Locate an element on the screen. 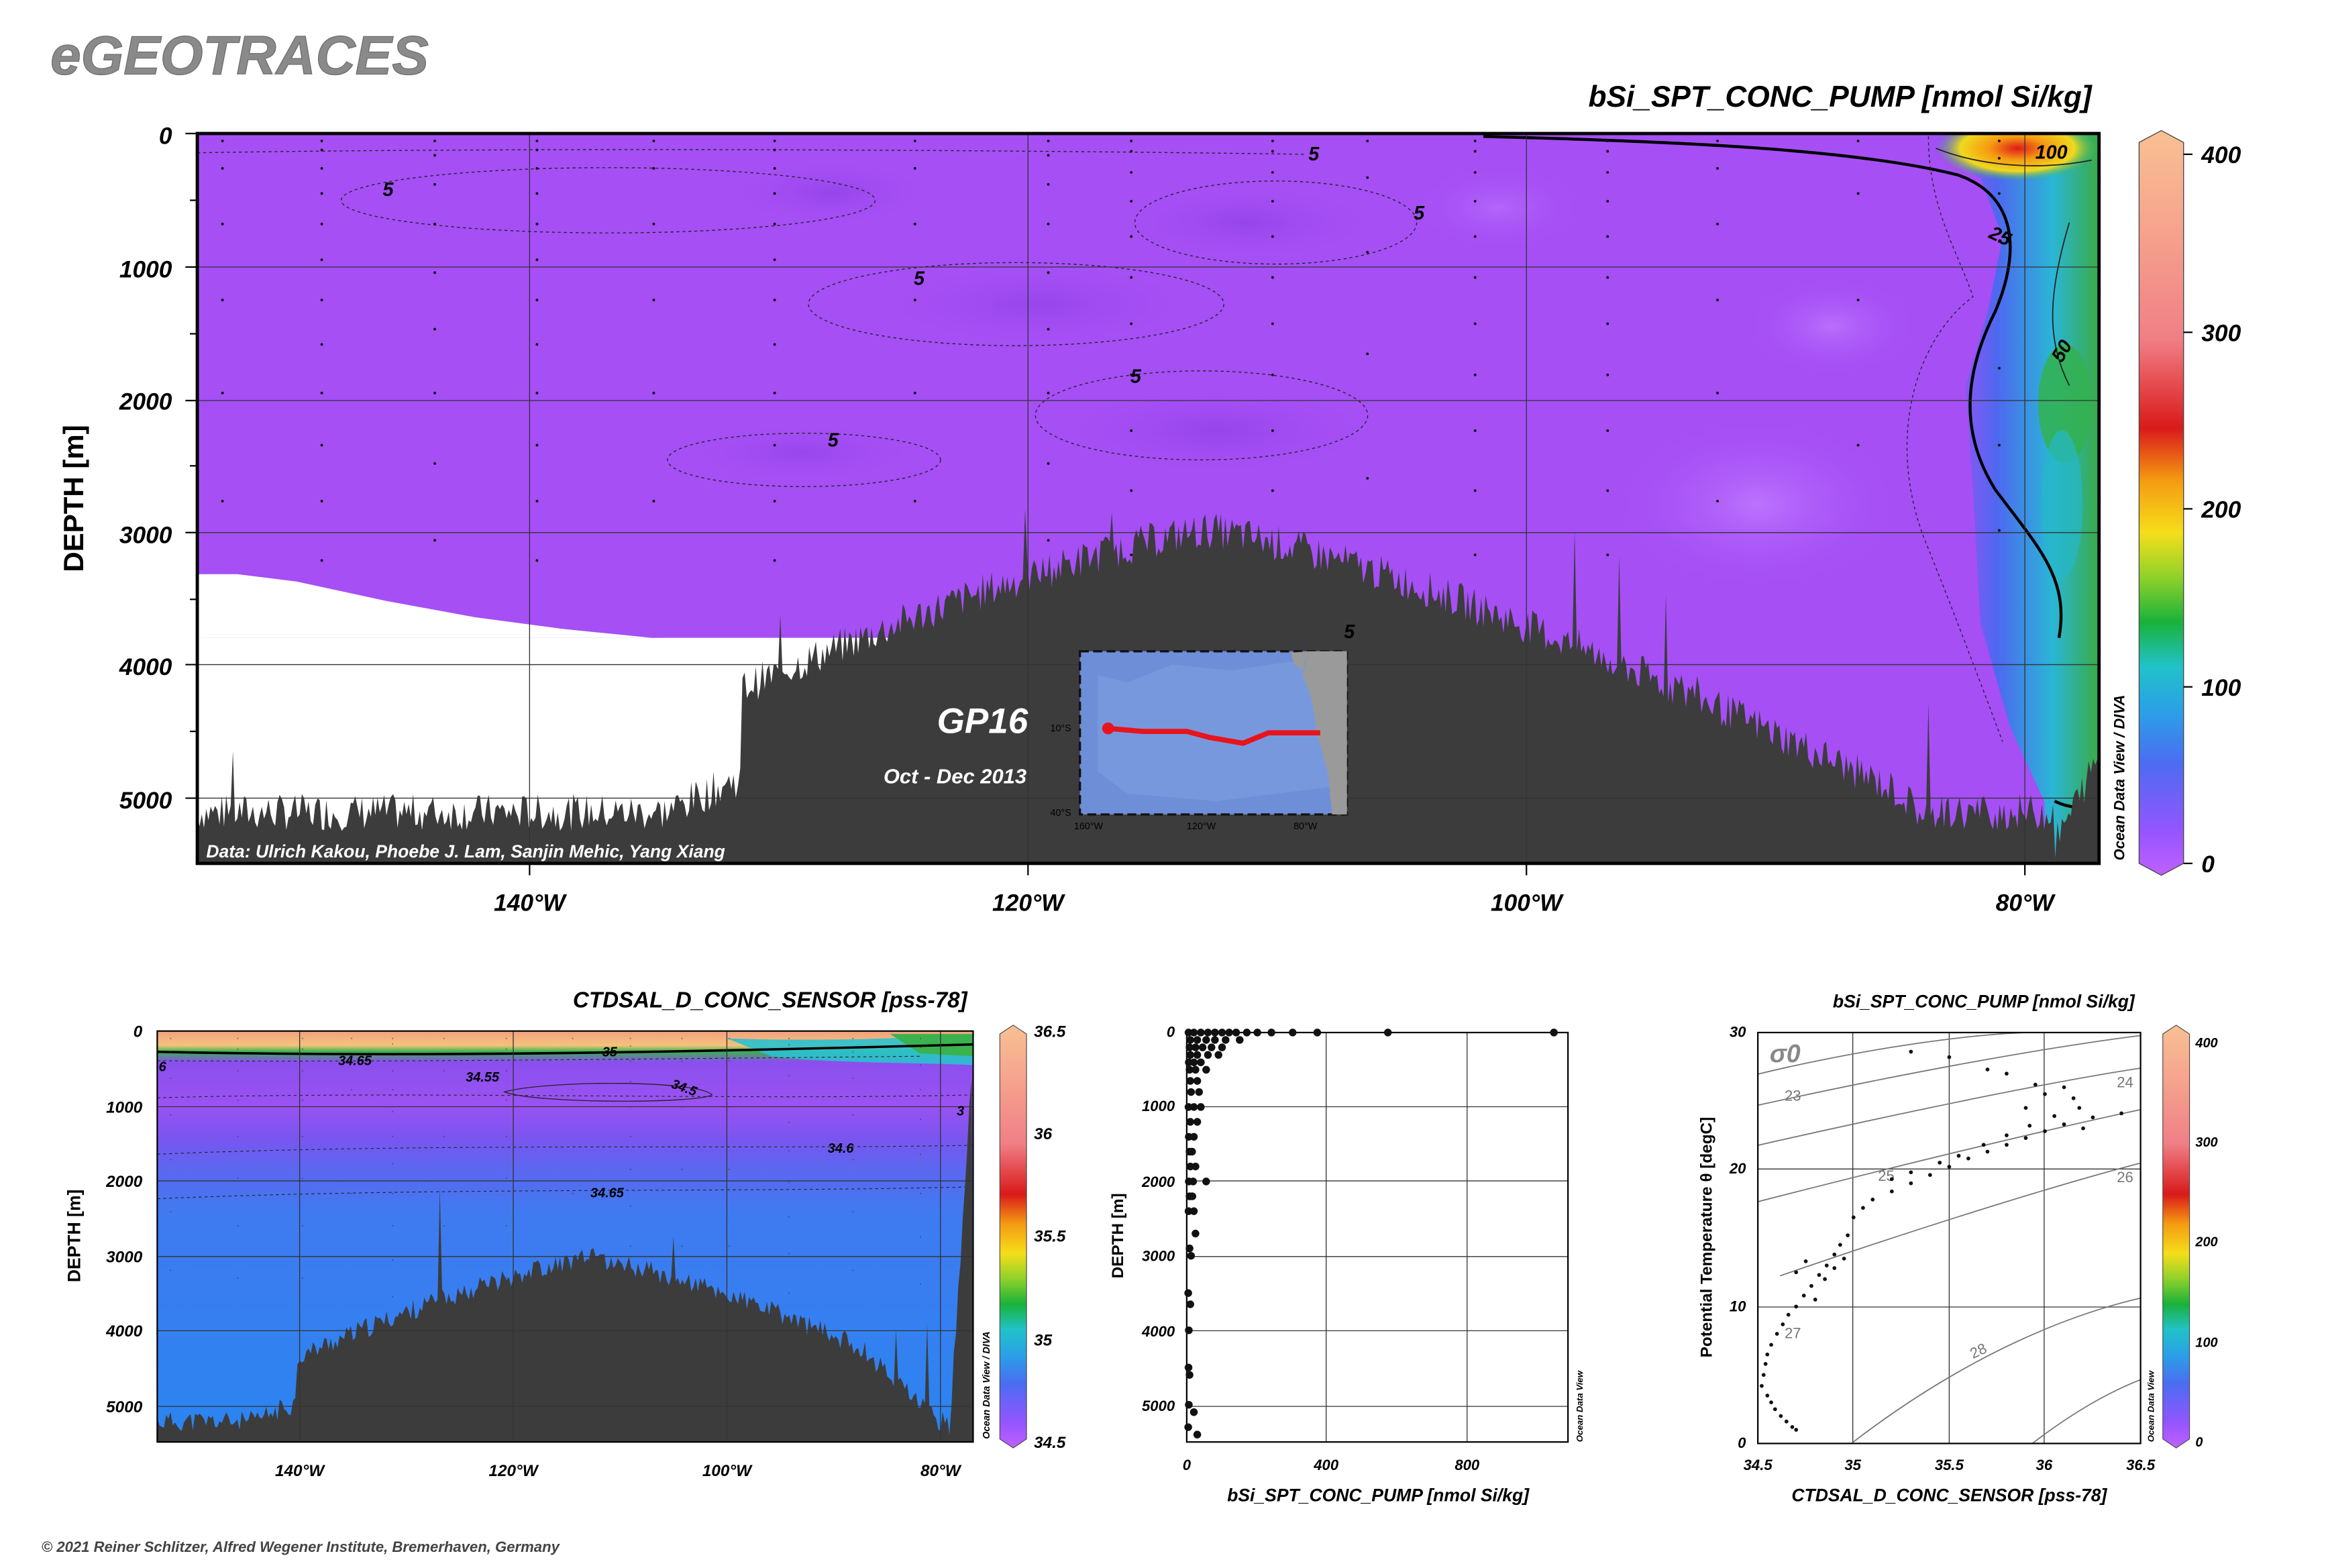  main-section-title: bSi_SPT_CONC_PUMP [nmol Si/kg] is located at coordinates (1840, 97).